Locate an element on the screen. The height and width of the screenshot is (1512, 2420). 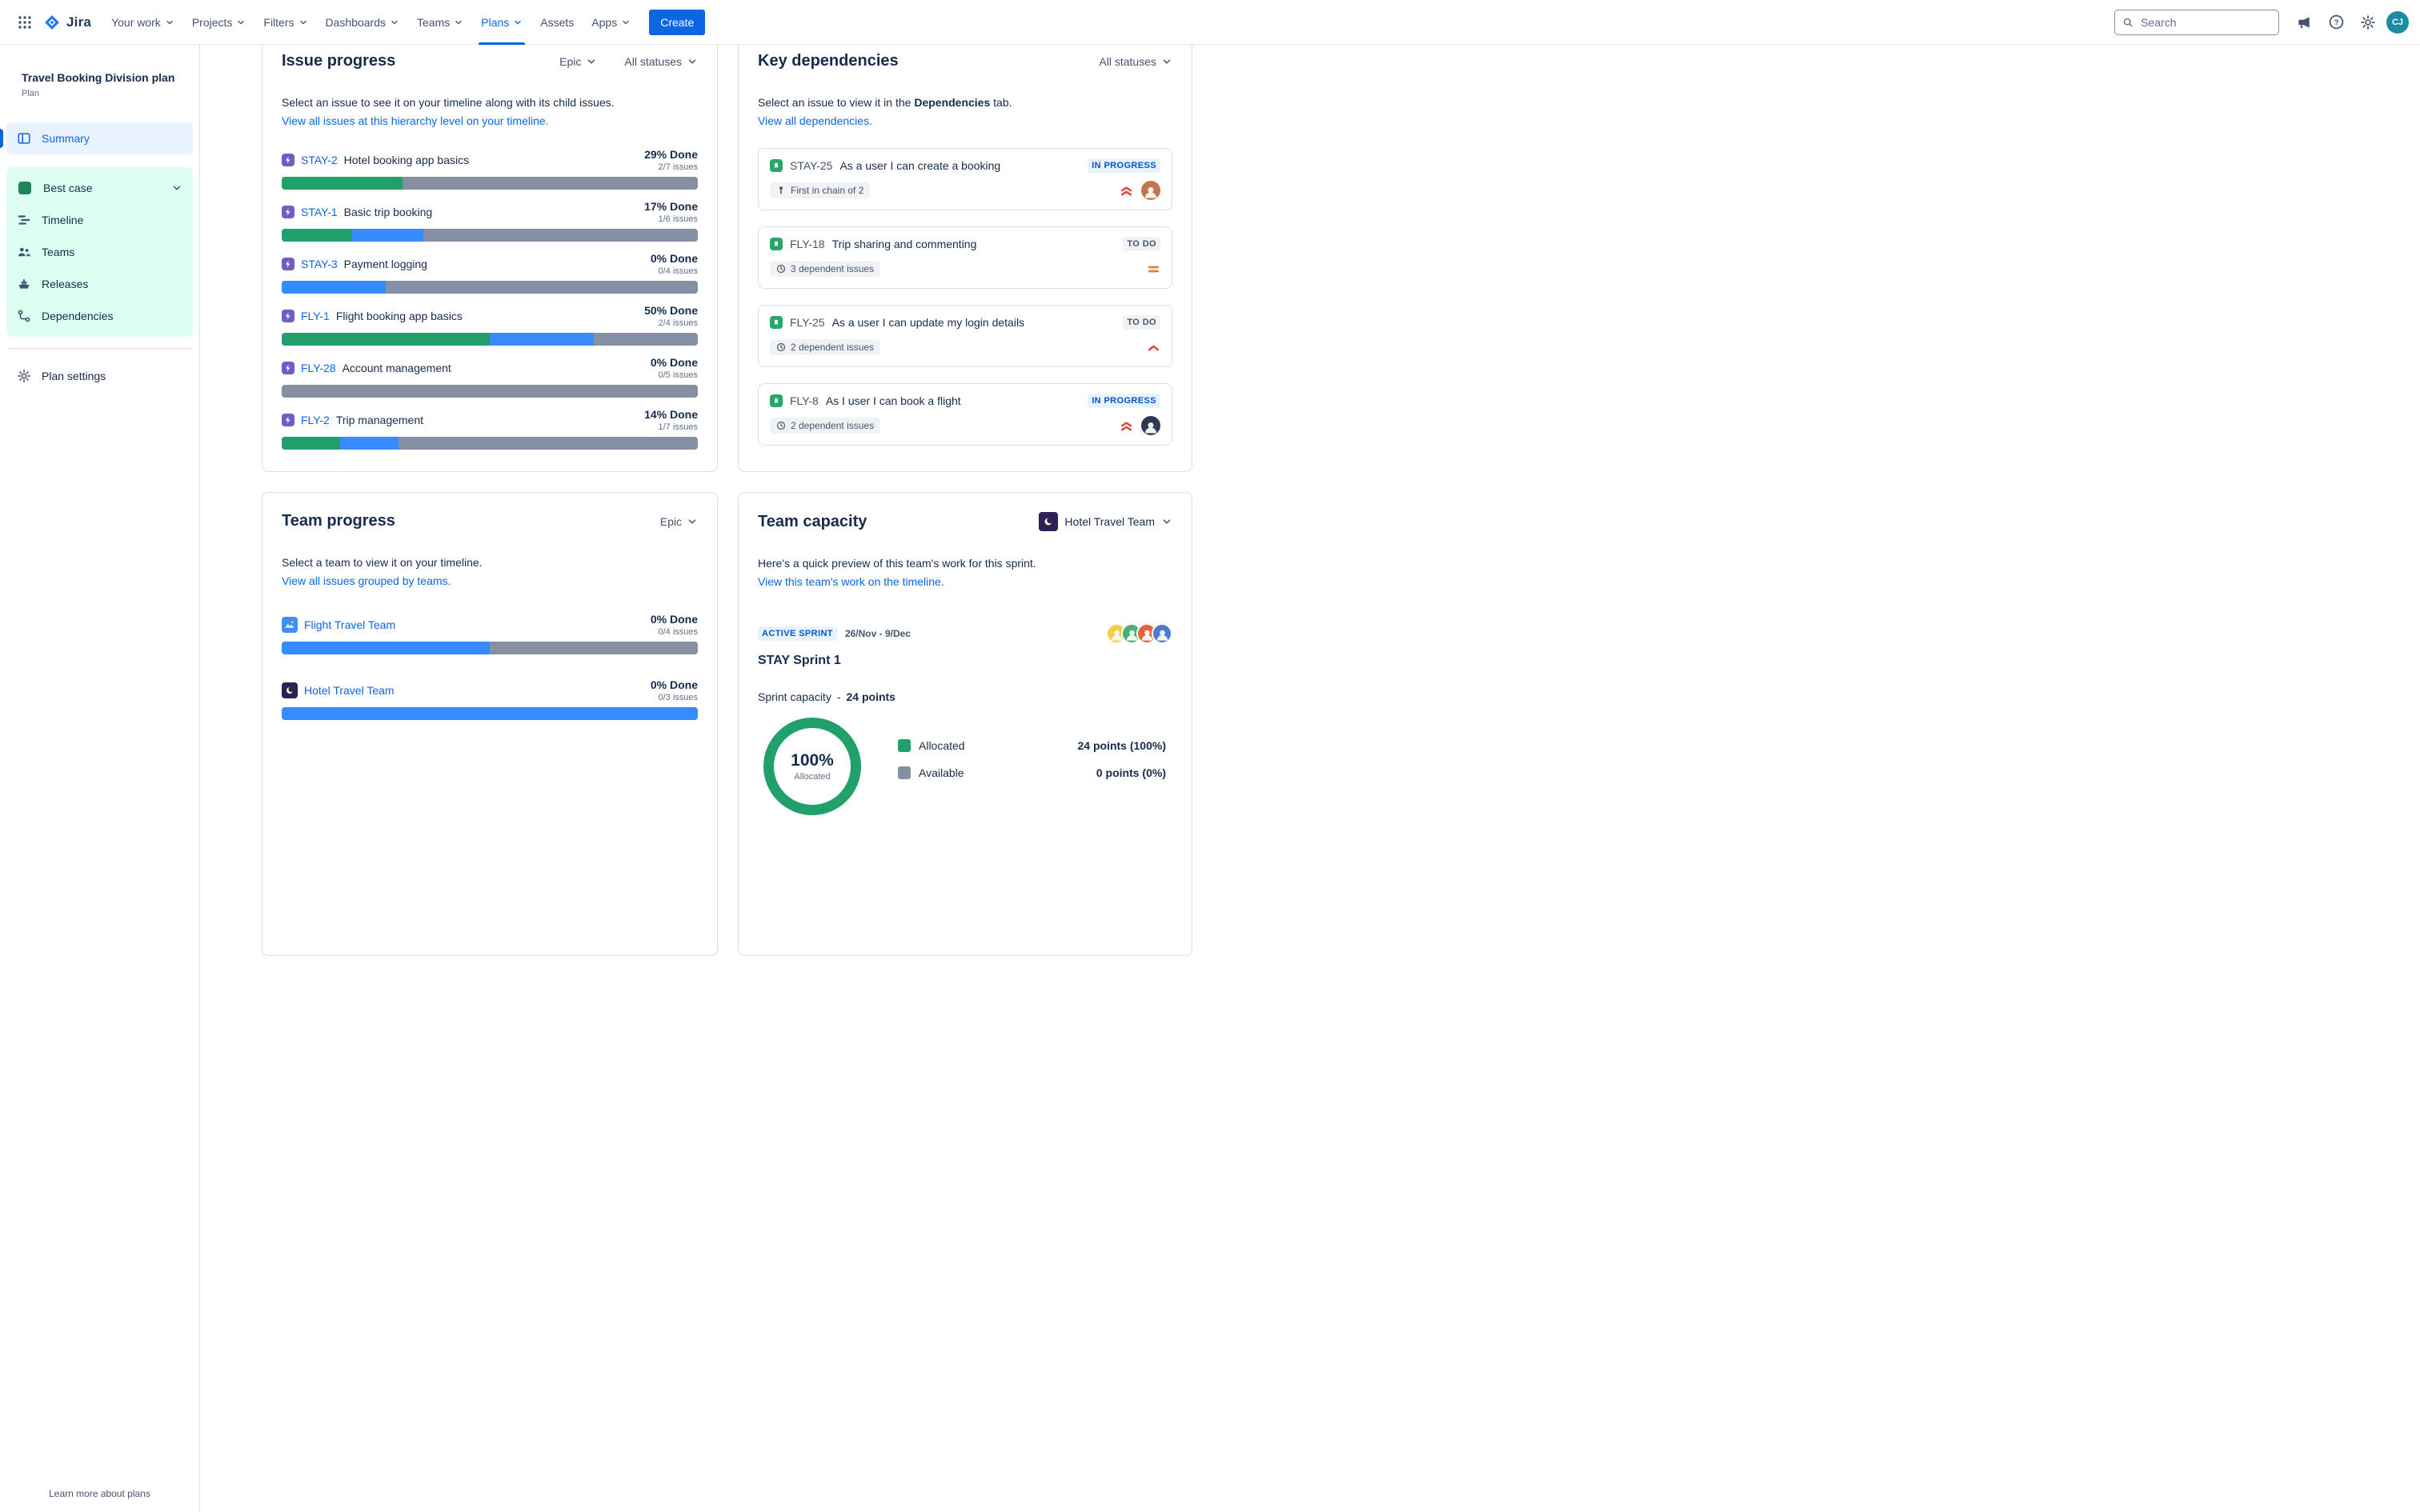
sidebar-item-releases: Releases is located at coordinates (99, 284).